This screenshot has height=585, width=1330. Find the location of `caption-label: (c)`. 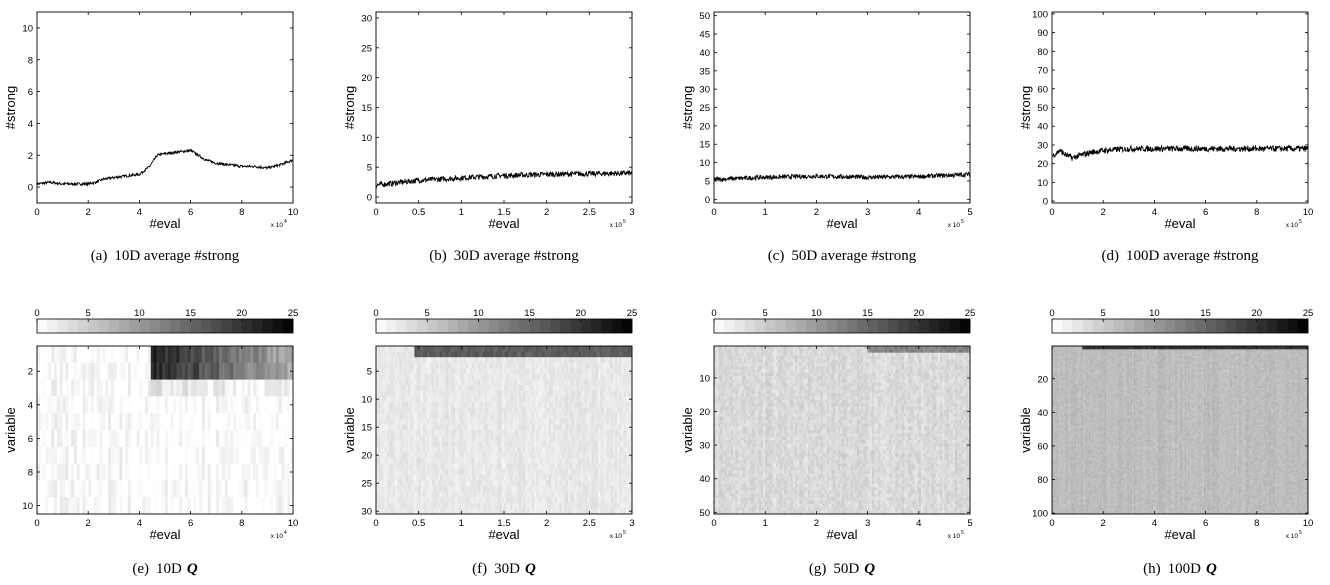

caption-label: (c) is located at coordinates (776, 256).